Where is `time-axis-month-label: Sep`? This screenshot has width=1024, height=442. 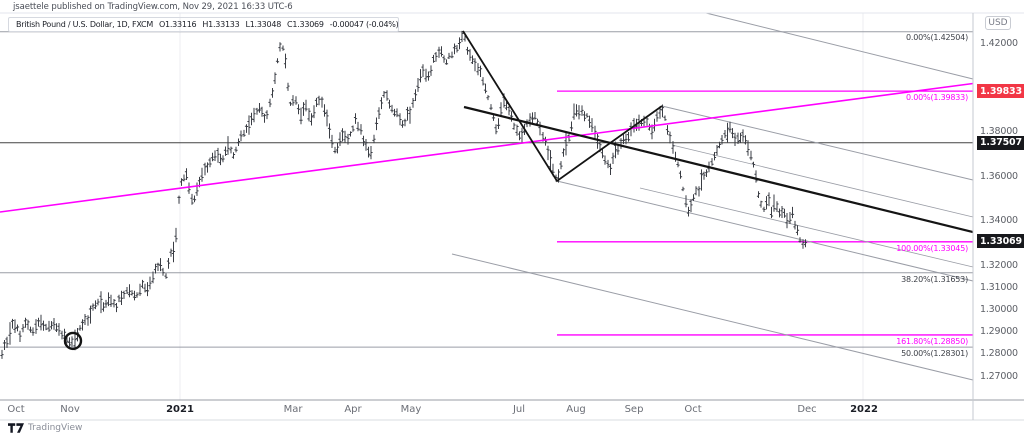
time-axis-month-label: Sep is located at coordinates (634, 409).